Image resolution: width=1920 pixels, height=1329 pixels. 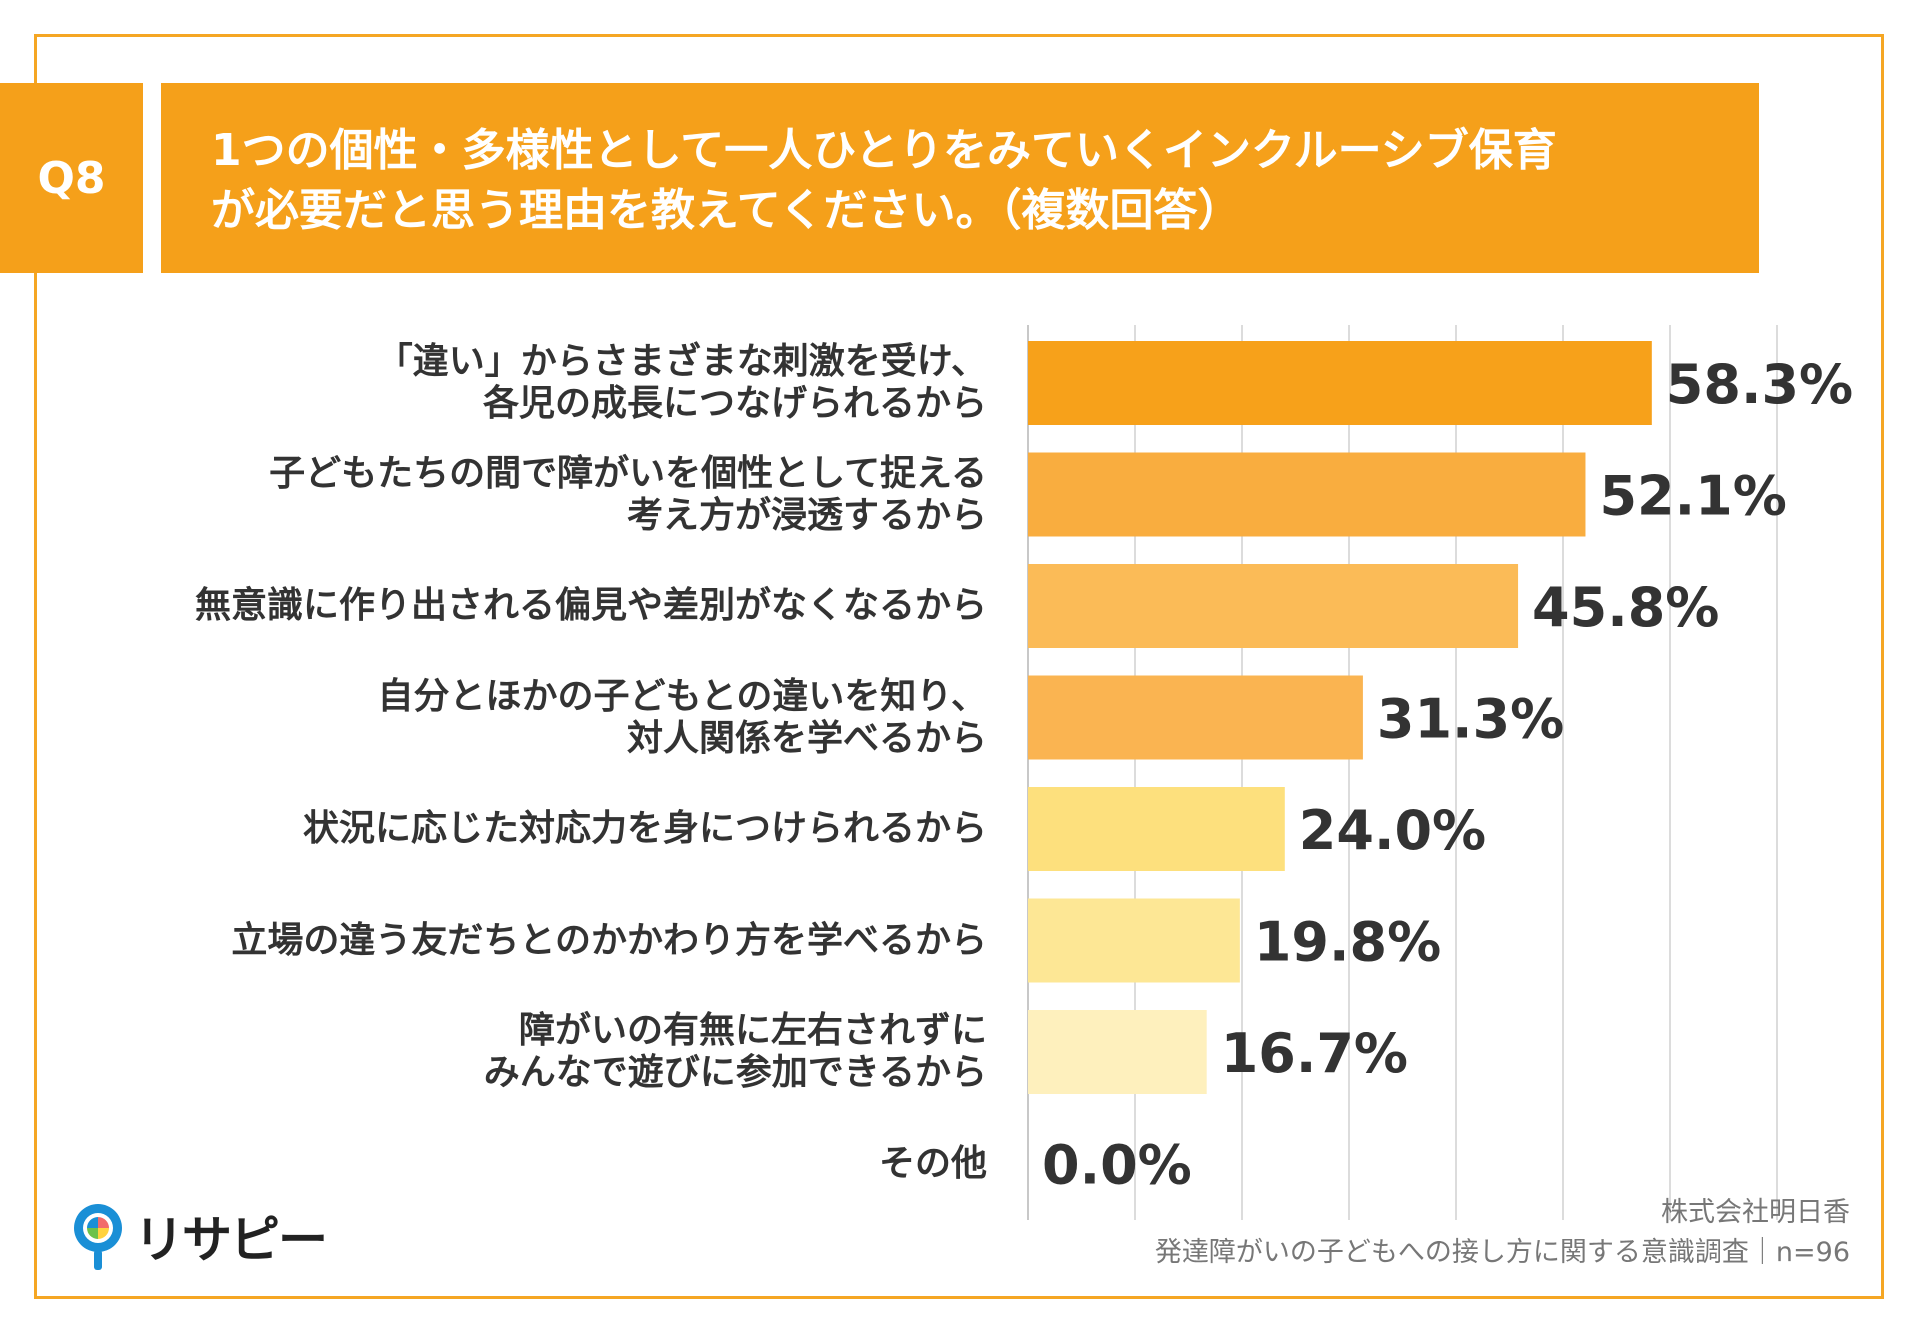 I want to click on question-badge: Q8, so click(x=71, y=178).